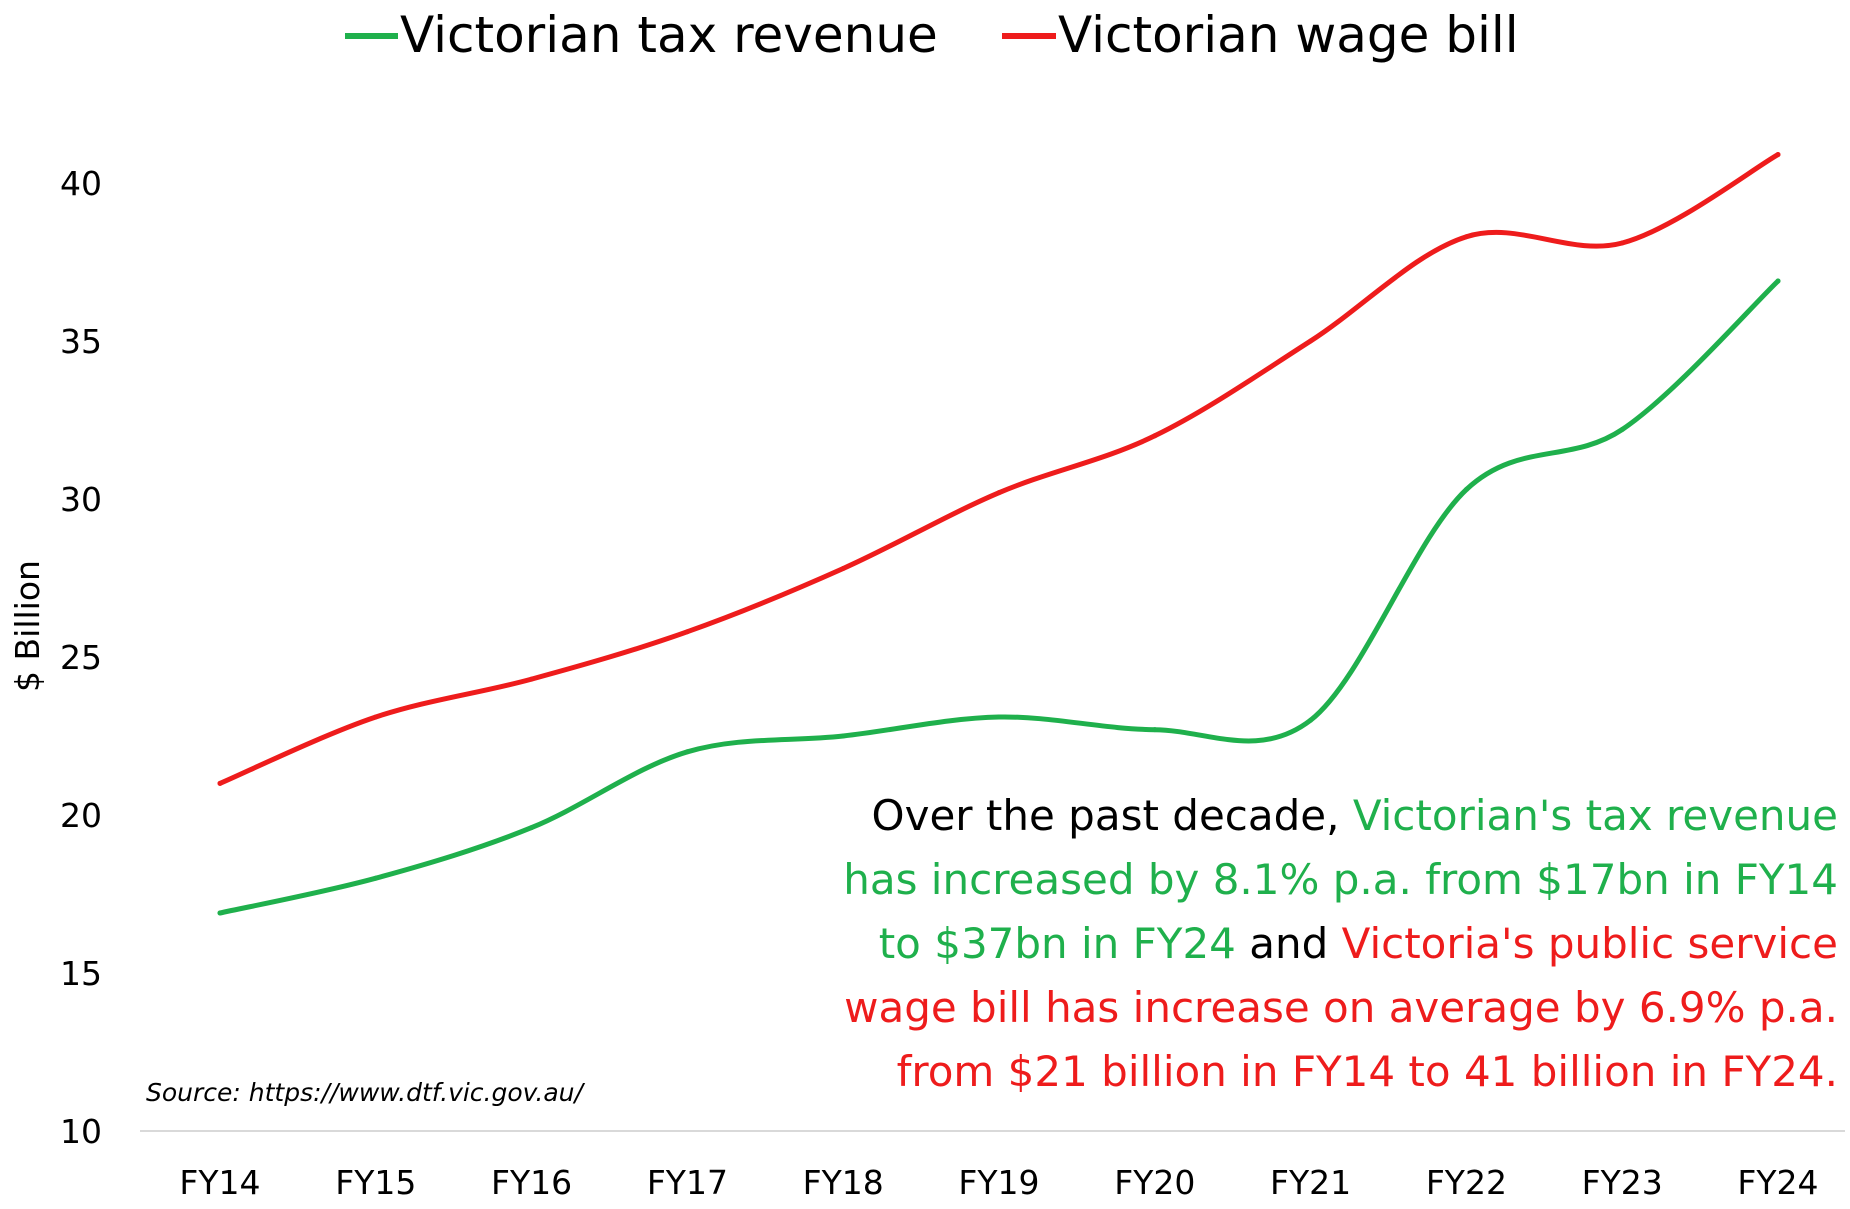  What do you see at coordinates (1155, 730) in the screenshot?
I see `data-point-victorian-tax-revenue-fy20` at bounding box center [1155, 730].